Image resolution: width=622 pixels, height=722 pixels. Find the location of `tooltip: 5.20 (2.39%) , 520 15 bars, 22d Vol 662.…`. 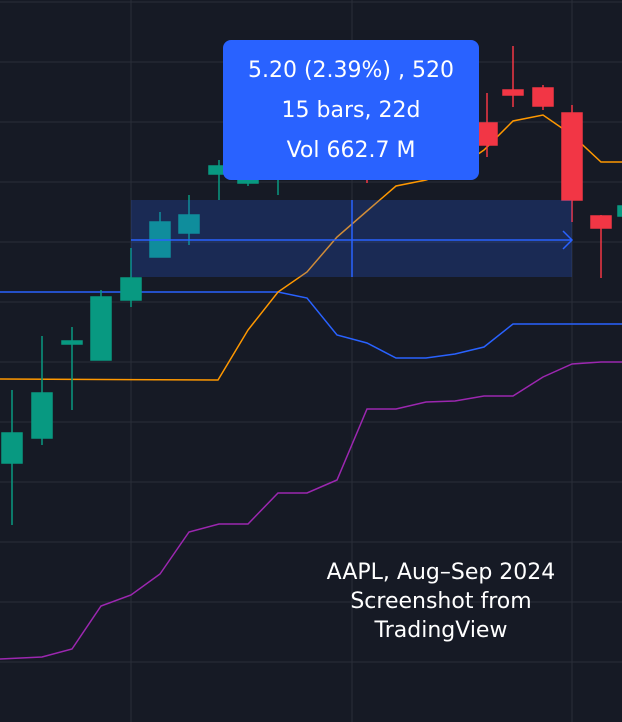

tooltip: 5.20 (2.39%) , 520 15 bars, 22d Vol 662.… is located at coordinates (351, 110).